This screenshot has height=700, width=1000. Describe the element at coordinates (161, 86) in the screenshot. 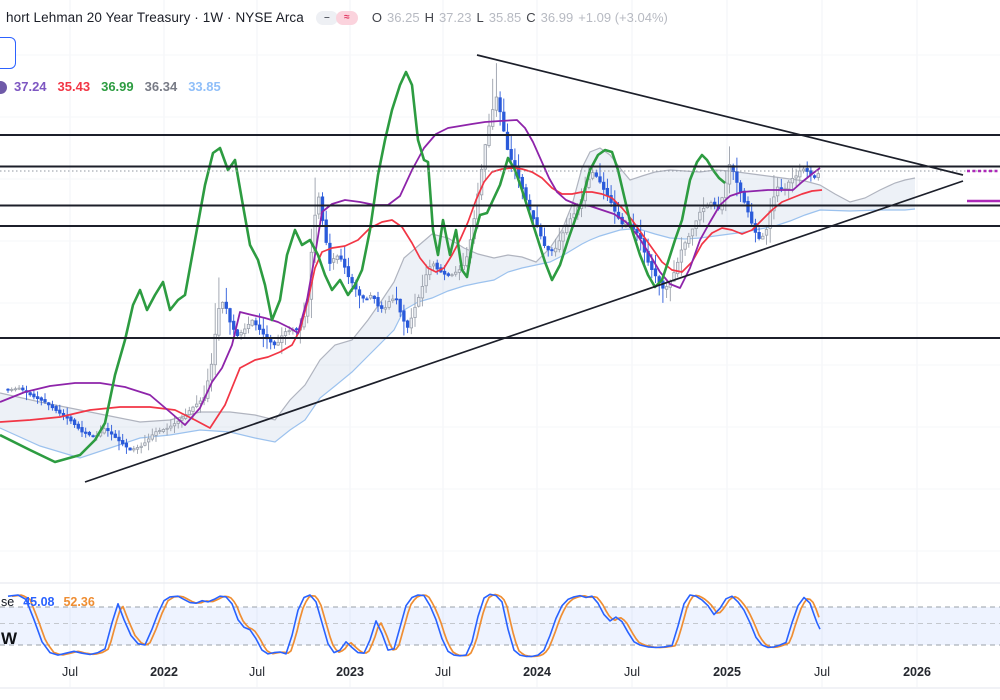

I see `overlay-value-gray: 36.34` at that location.